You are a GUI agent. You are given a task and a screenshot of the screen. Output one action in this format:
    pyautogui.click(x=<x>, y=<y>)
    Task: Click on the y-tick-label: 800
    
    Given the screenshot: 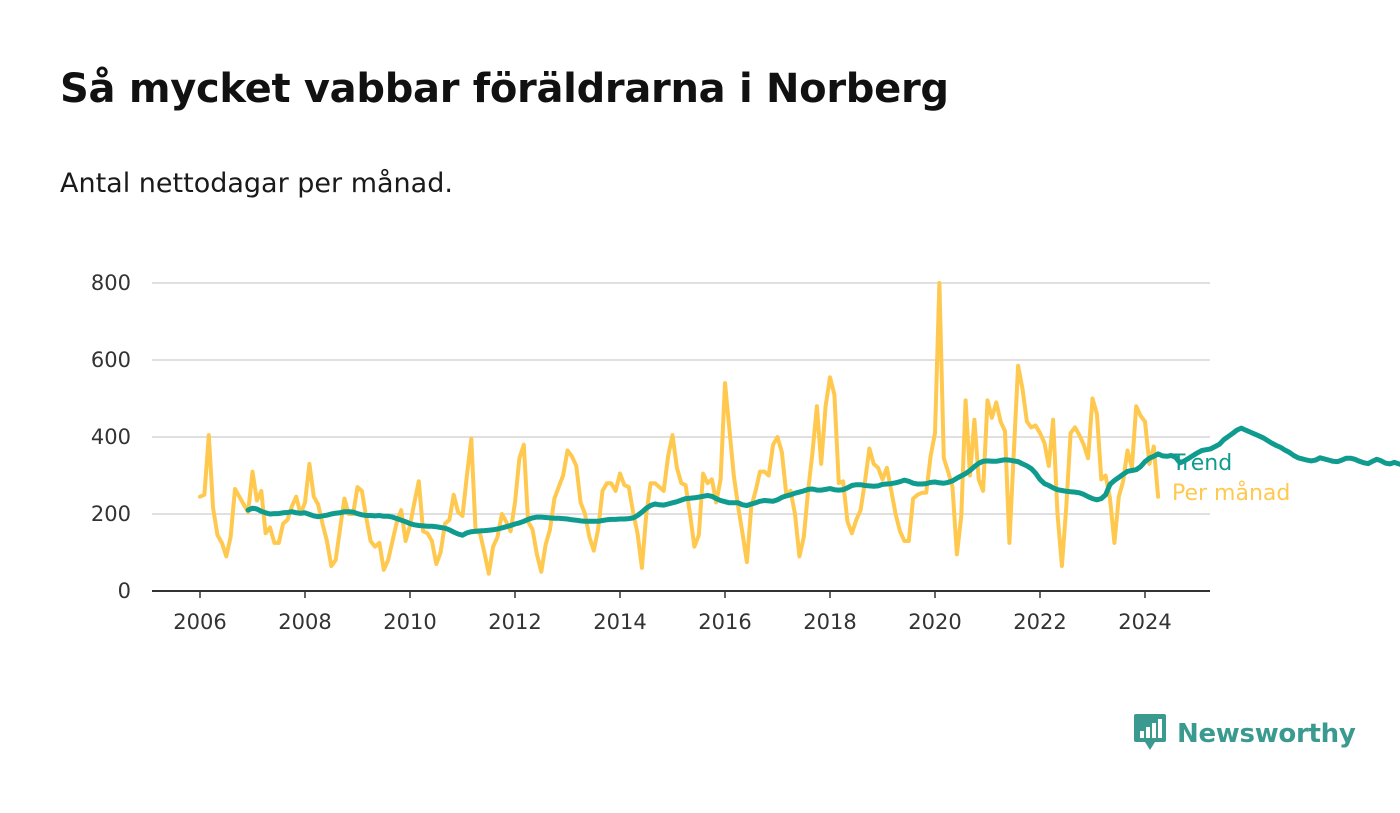 What is the action you would take?
    pyautogui.click(x=111, y=283)
    